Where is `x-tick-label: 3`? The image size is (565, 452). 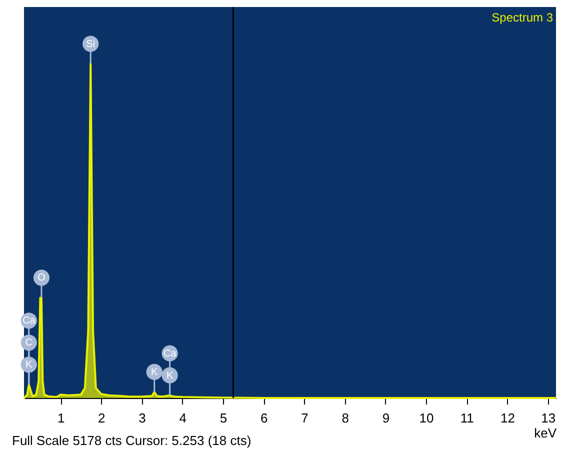
x-tick-label: 3 is located at coordinates (142, 418).